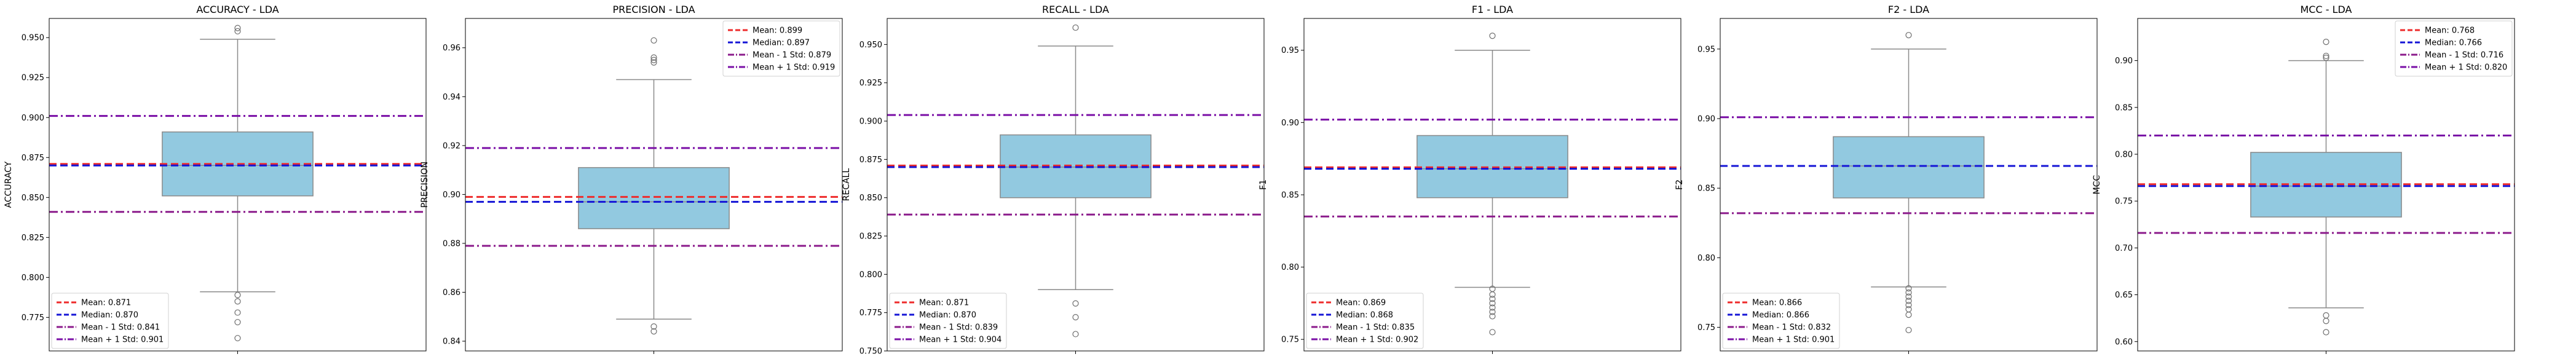 The image size is (2576, 362). Describe the element at coordinates (792, 55) in the screenshot. I see `legend-entry: Mean - 1 Std: 0.879` at that location.